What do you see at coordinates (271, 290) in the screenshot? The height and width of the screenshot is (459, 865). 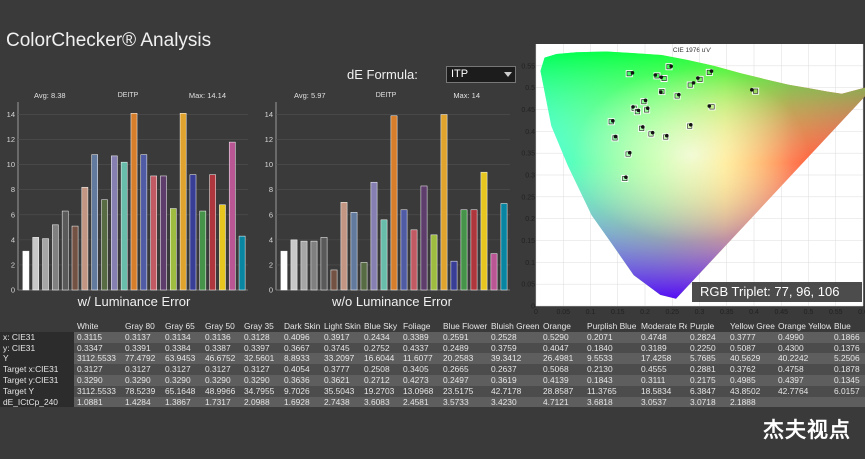 I see `y-tick-label: 0` at bounding box center [271, 290].